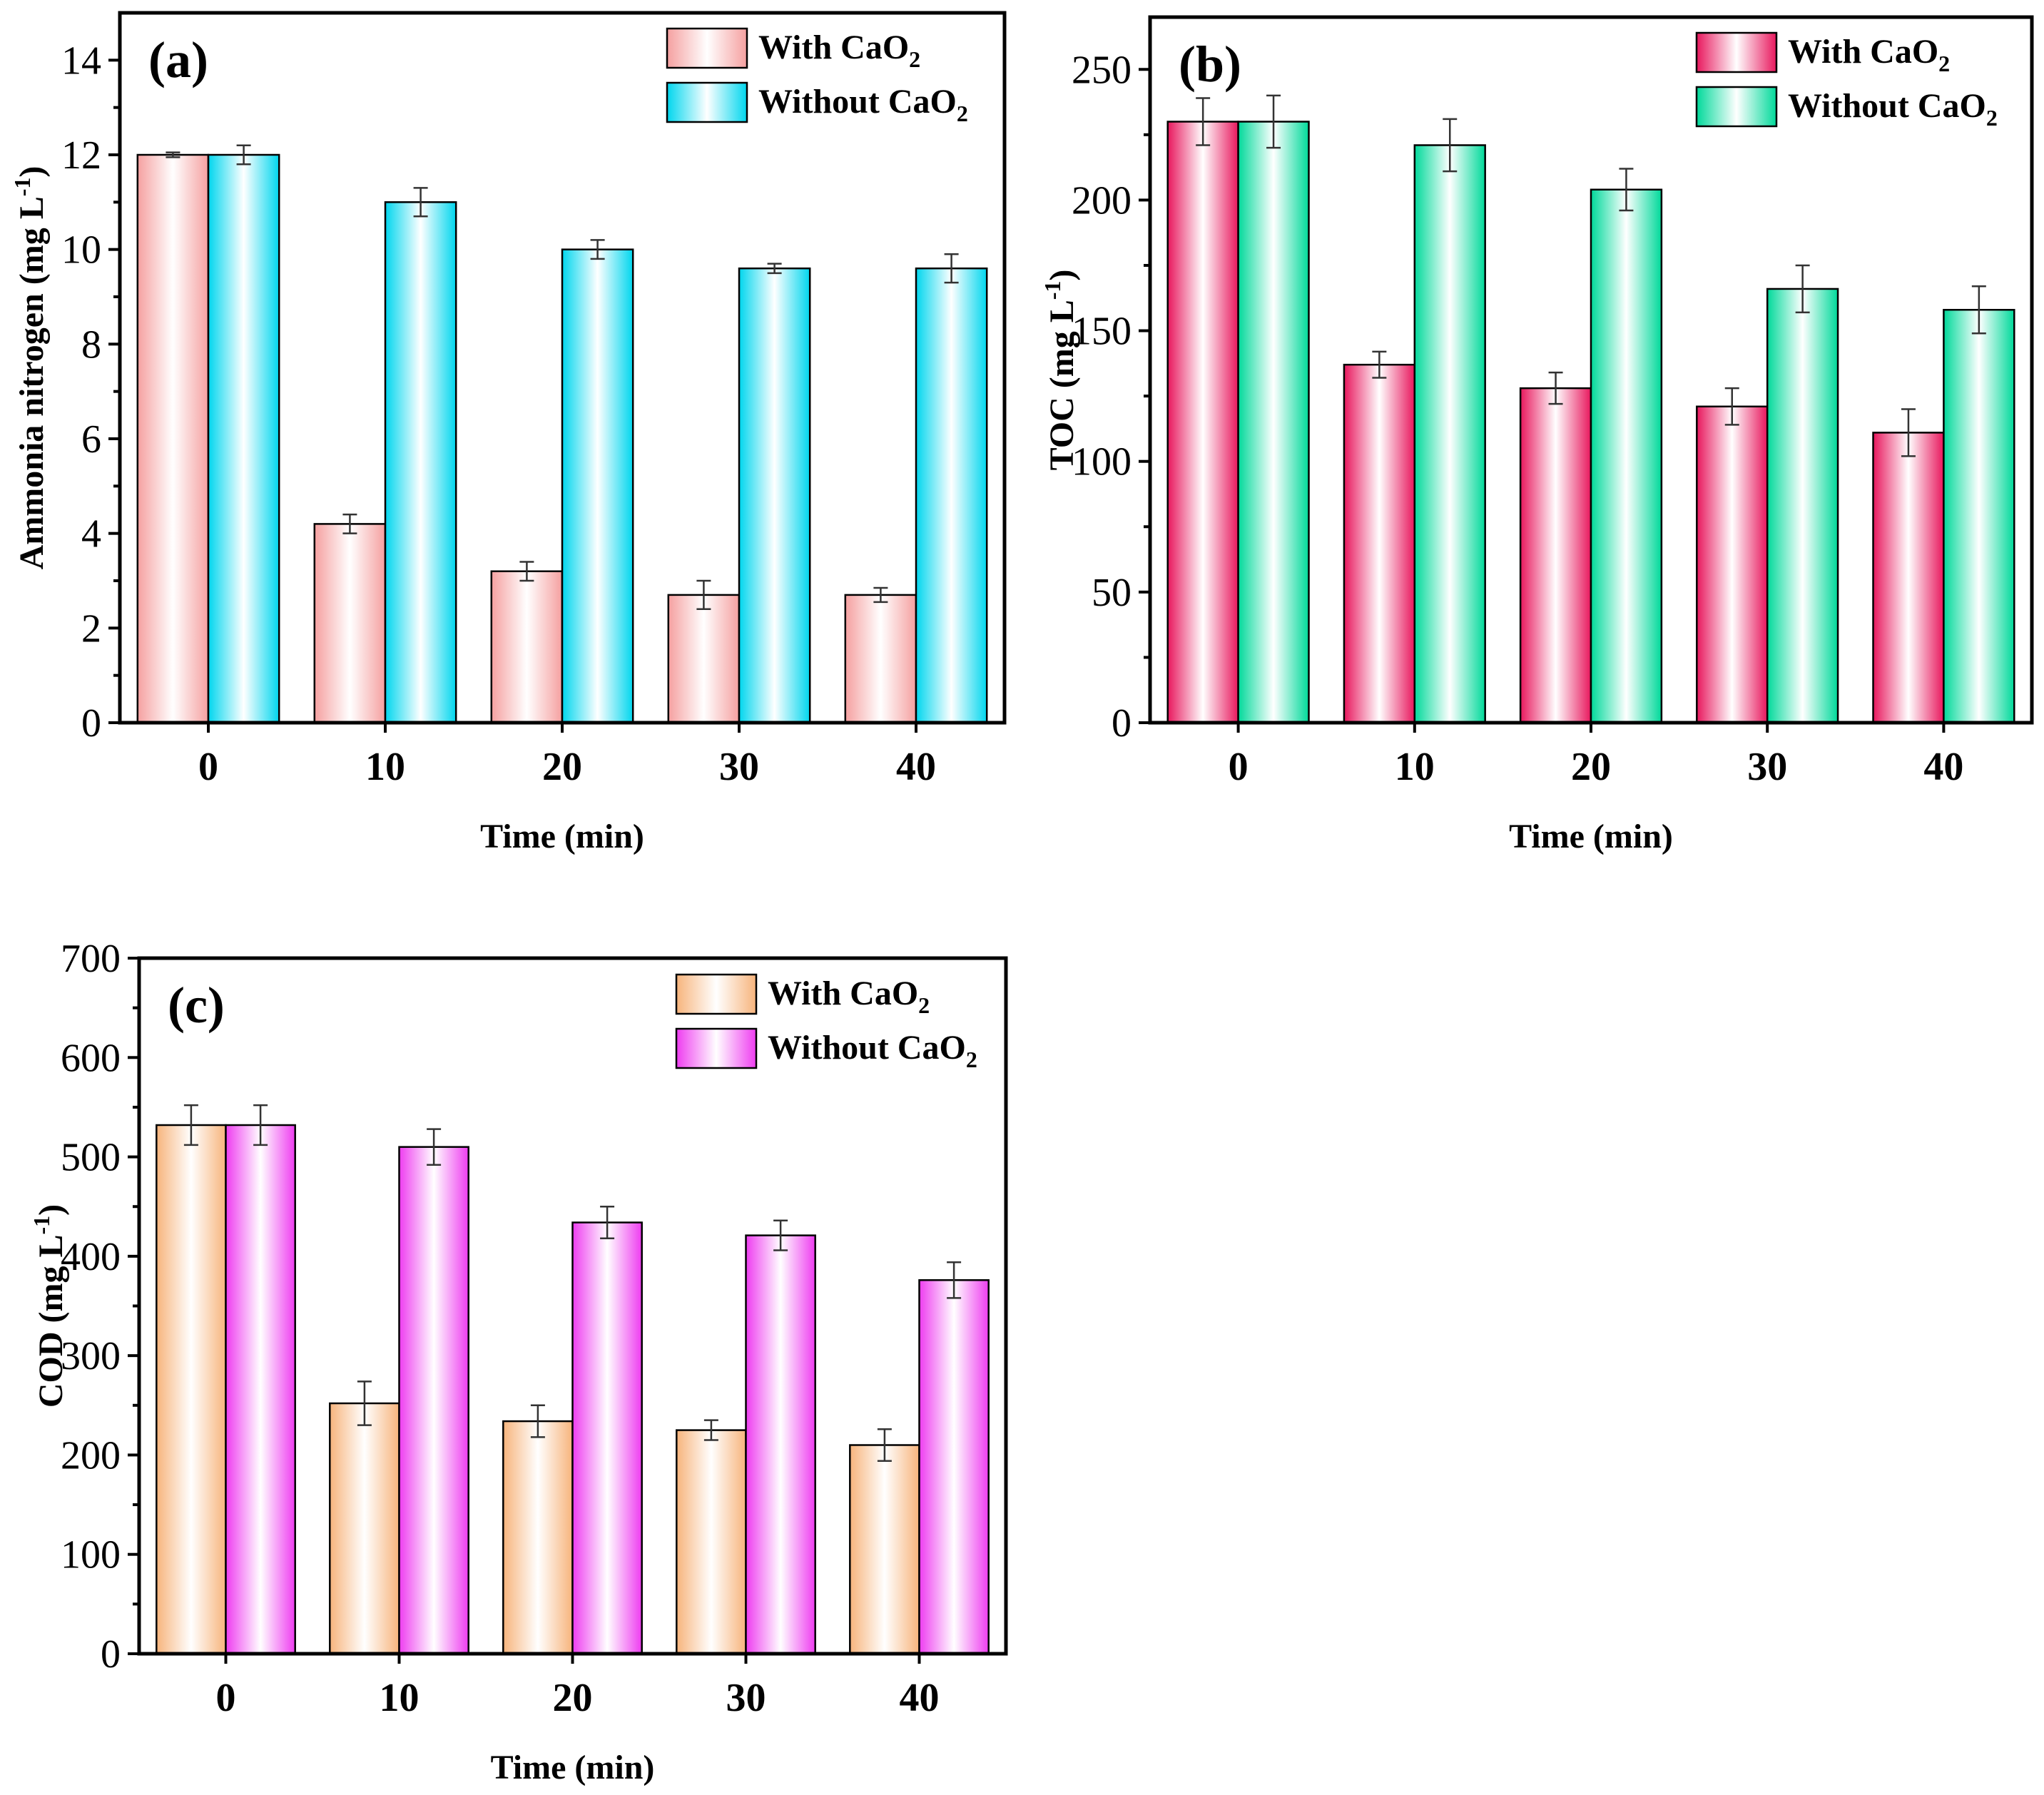 This screenshot has width=2044, height=1795. Describe the element at coordinates (81, 155) in the screenshot. I see `y-tick-label-12: 12` at that location.